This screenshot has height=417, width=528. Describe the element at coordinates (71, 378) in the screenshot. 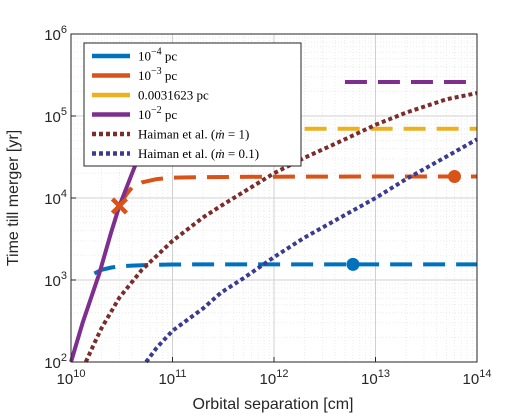

I see `x-tick-label: 1010` at that location.